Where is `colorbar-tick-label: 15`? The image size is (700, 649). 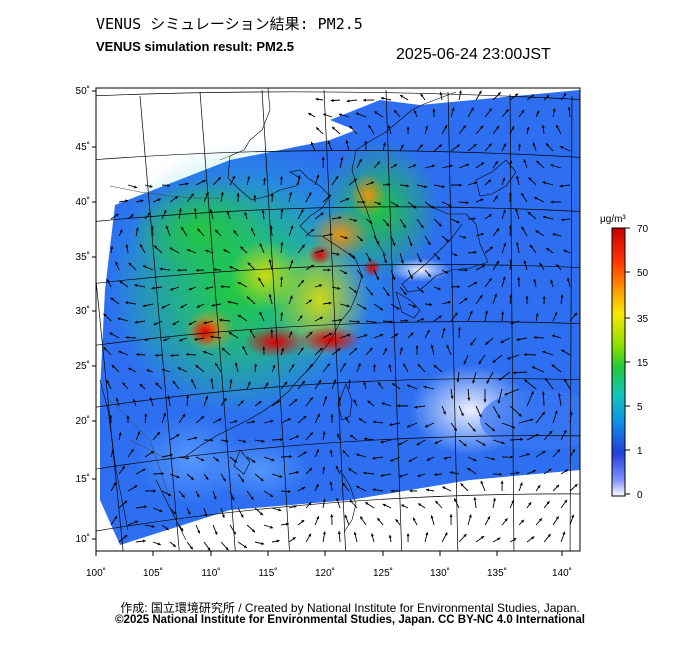
colorbar-tick-label: 15 is located at coordinates (643, 363).